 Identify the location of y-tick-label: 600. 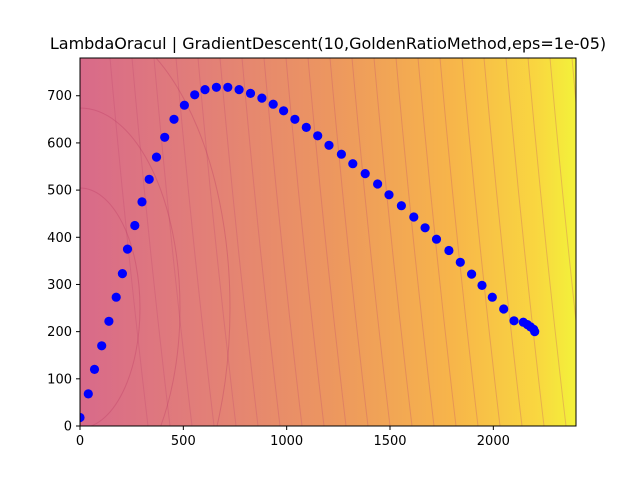
(59, 143).